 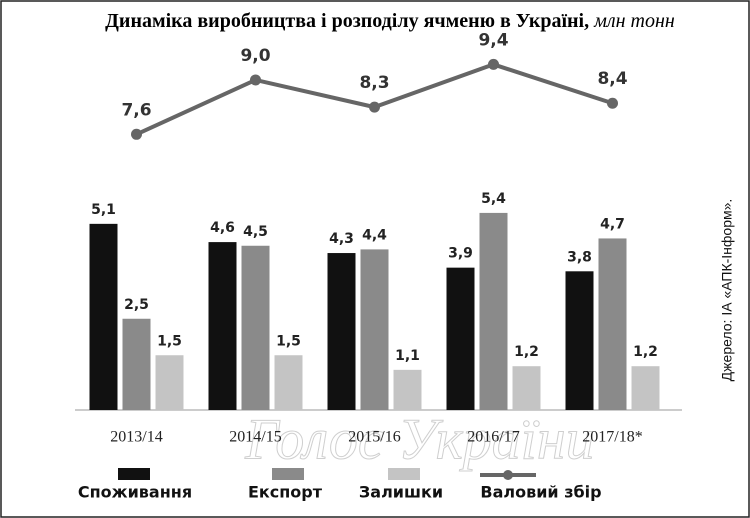 I want to click on unit: млн тонн, so click(x=634, y=21).